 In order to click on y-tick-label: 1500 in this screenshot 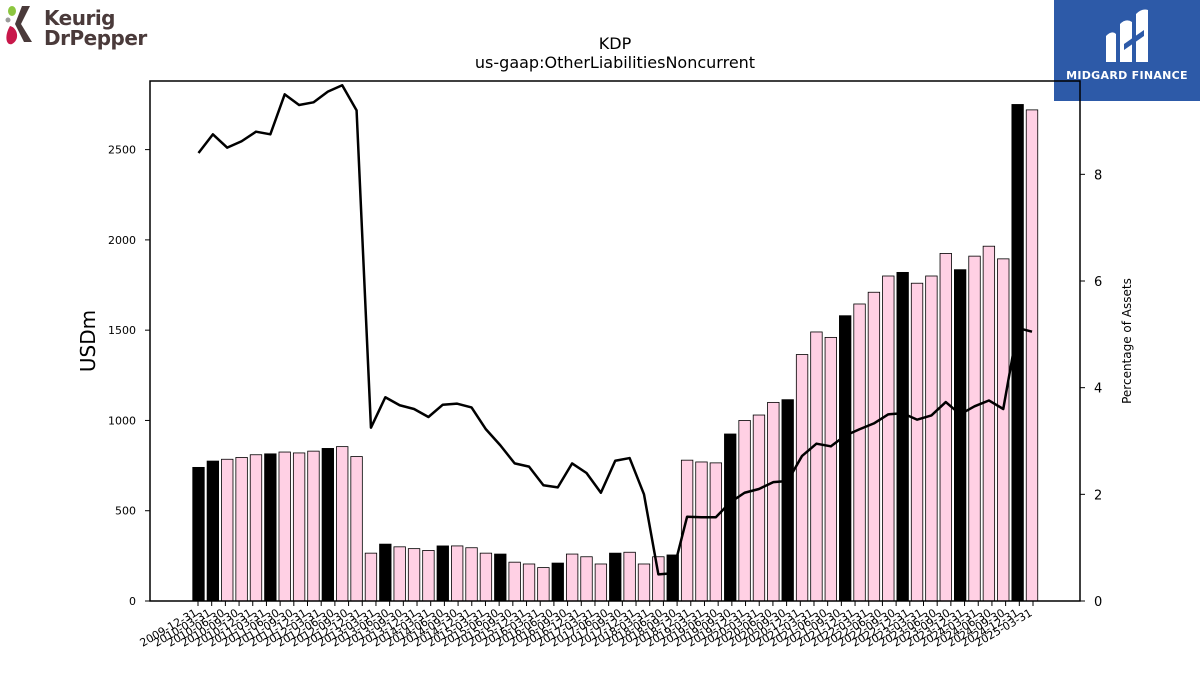, I will do `click(122, 330)`.